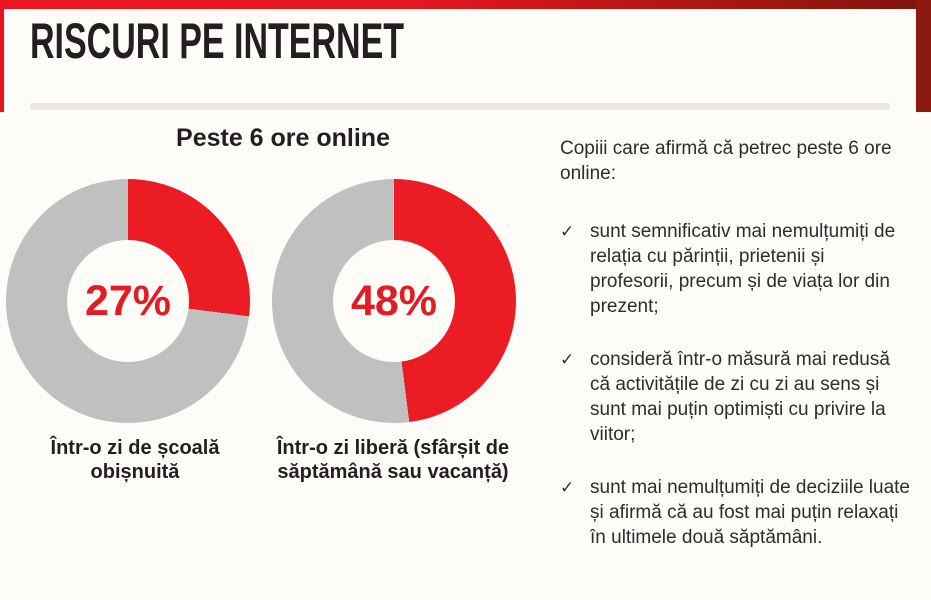 This screenshot has width=931, height=600. I want to click on chart-title: Peste 6 ore online, so click(283, 138).